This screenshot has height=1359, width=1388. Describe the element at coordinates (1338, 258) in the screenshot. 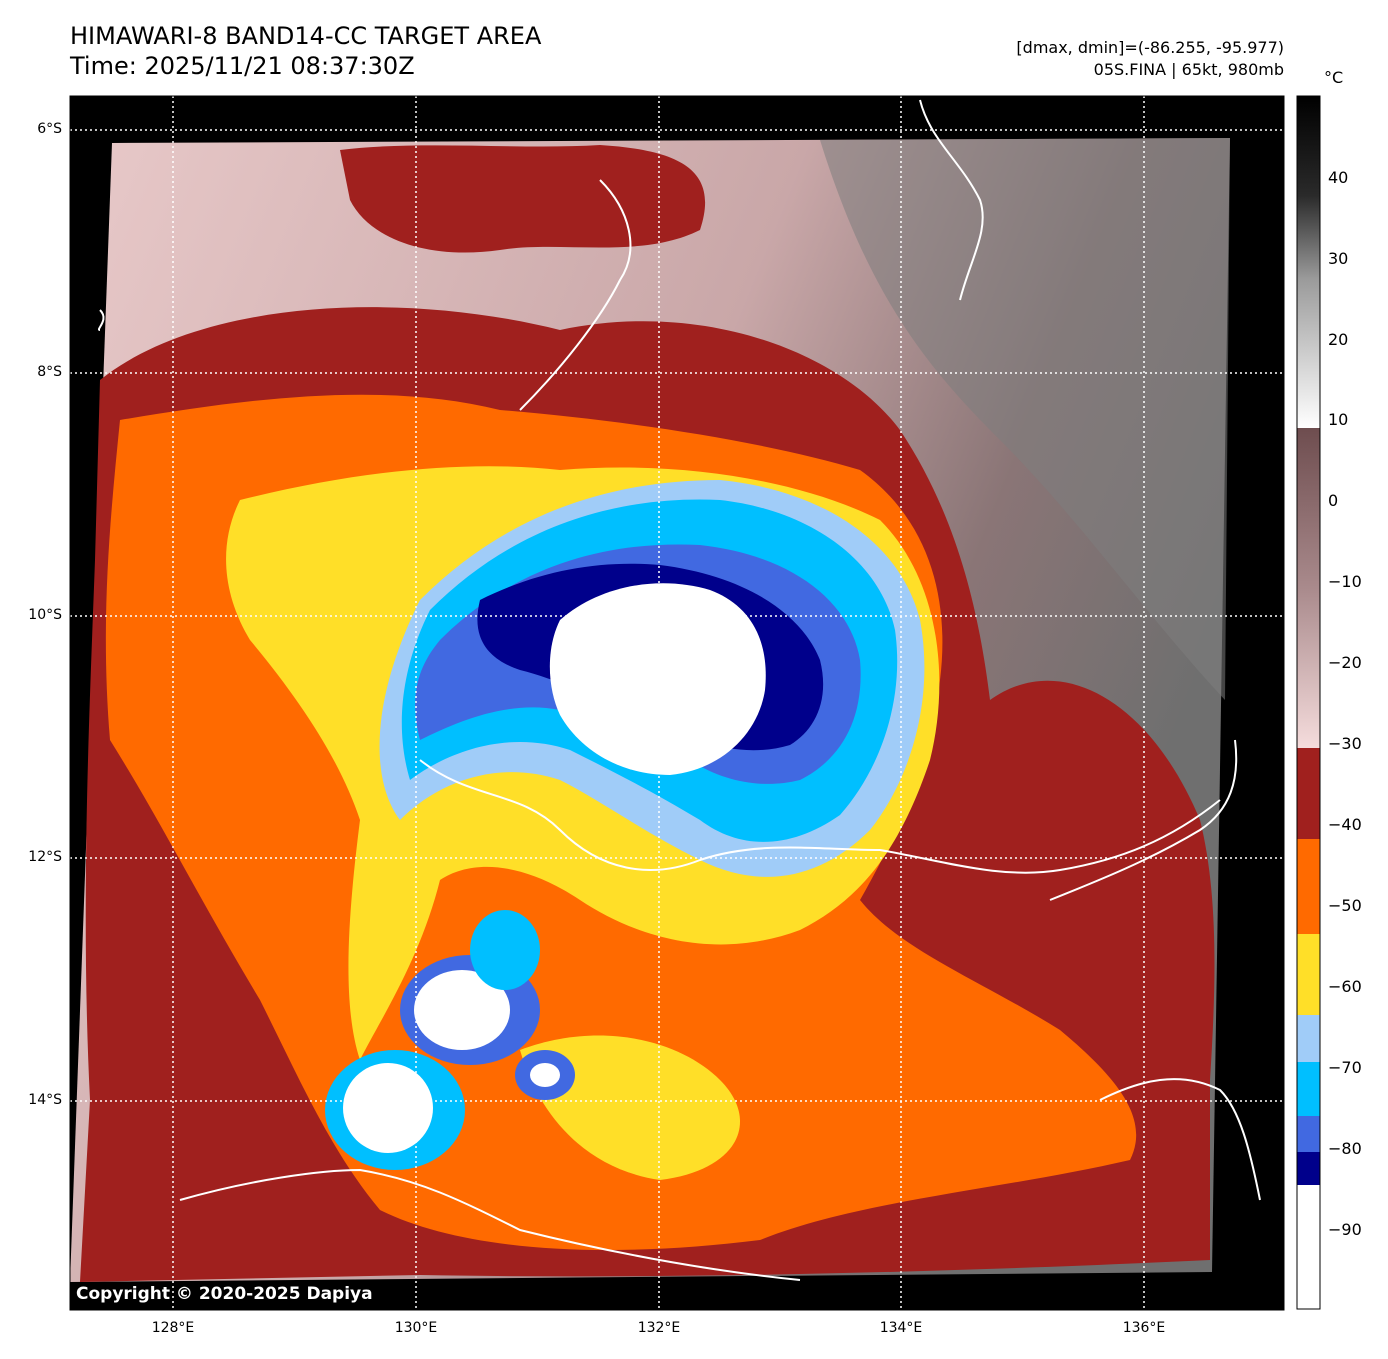

I see `colorbar-tick-label: 30` at that location.